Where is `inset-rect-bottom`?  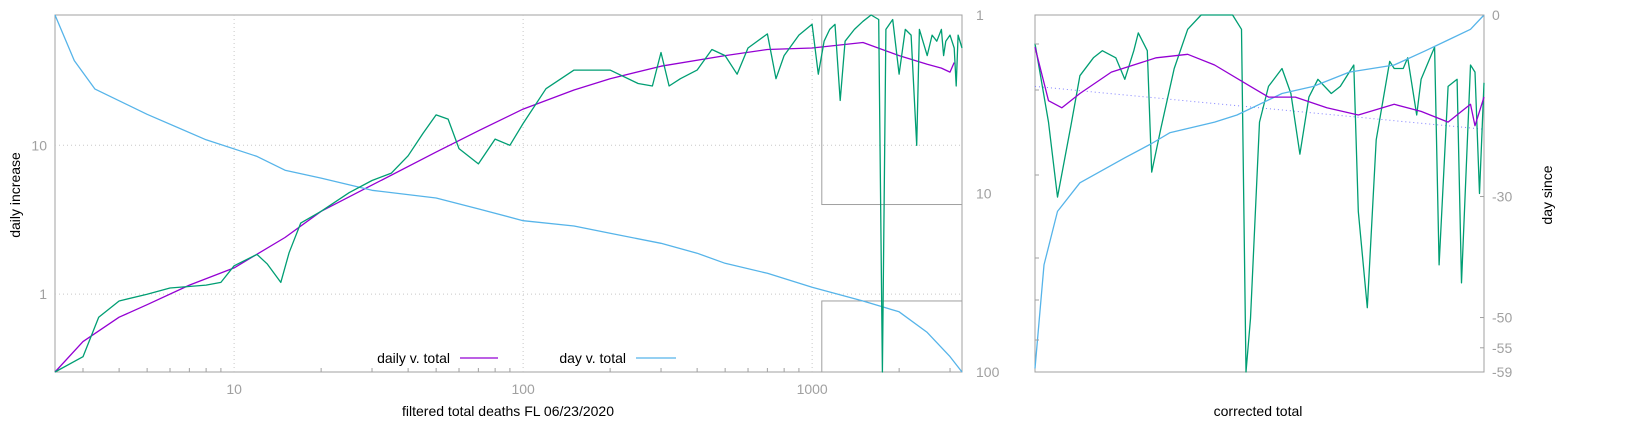
inset-rect-bottom is located at coordinates (892, 336).